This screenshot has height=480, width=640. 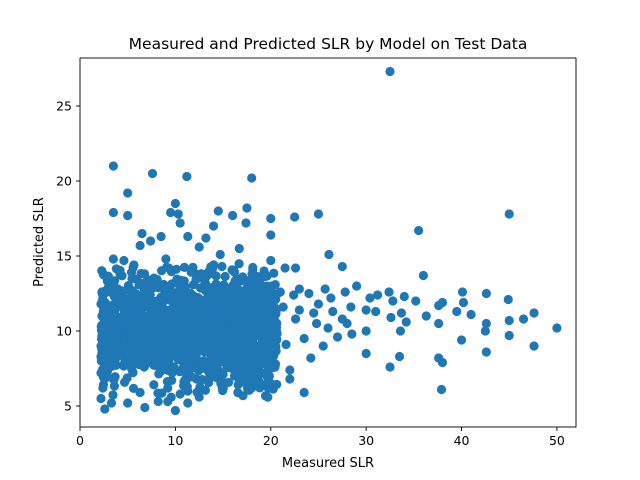 What do you see at coordinates (271, 440) in the screenshot?
I see `x-tick-label: 20` at bounding box center [271, 440].